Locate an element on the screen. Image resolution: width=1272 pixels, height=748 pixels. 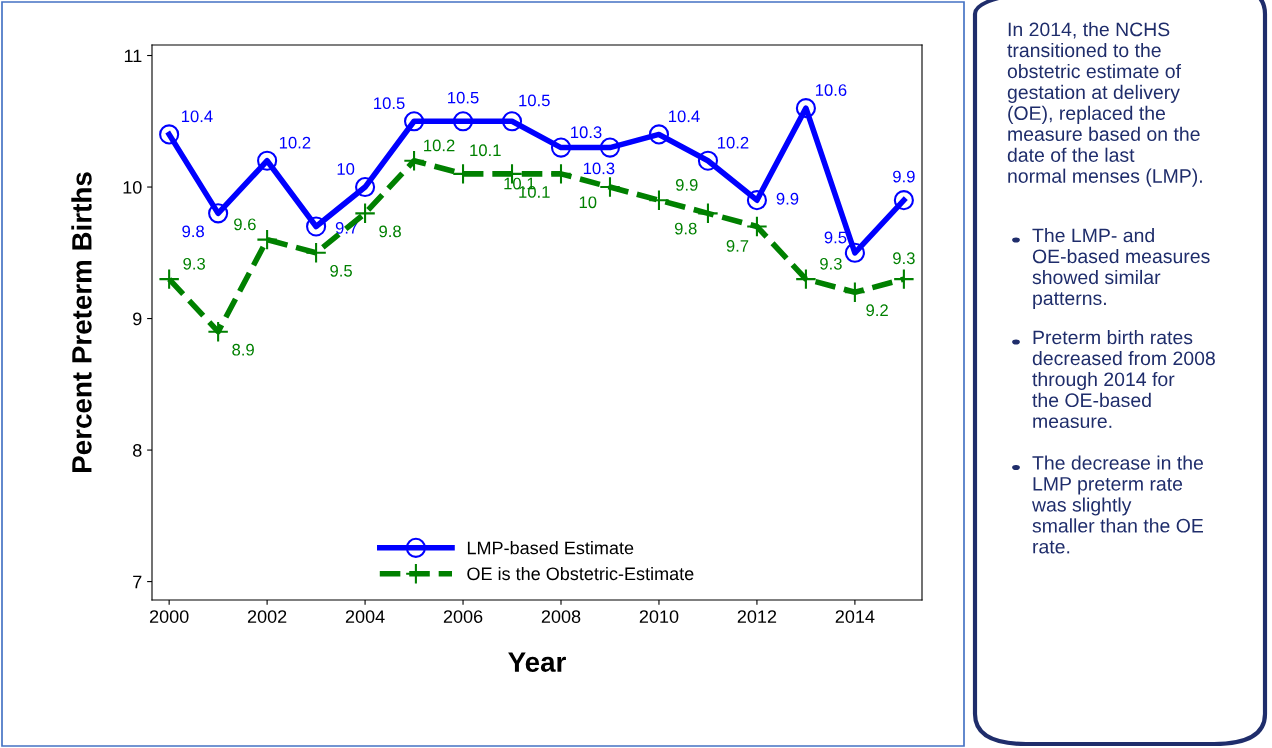
legend-label: OE is the Obstetric-Estimate is located at coordinates (580, 573).